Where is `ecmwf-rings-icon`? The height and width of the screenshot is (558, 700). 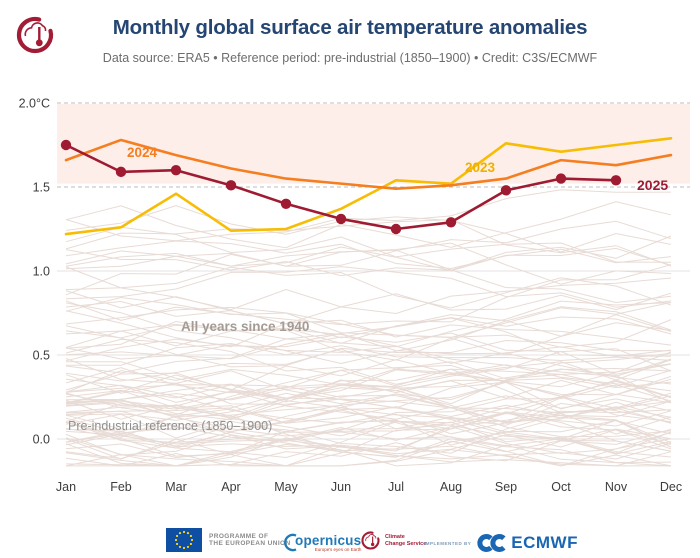 ecmwf-rings-icon is located at coordinates (491, 543).